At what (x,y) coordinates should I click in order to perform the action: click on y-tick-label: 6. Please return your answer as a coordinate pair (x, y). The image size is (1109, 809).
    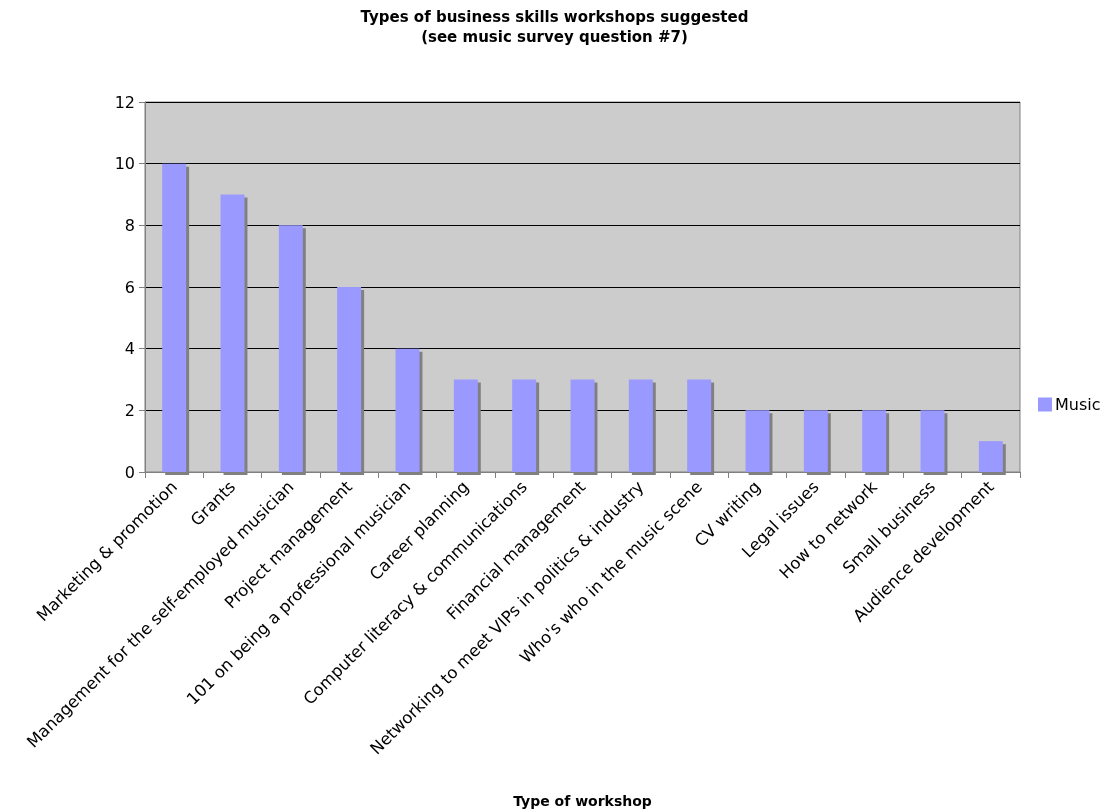
    Looking at the image, I should click on (129, 287).